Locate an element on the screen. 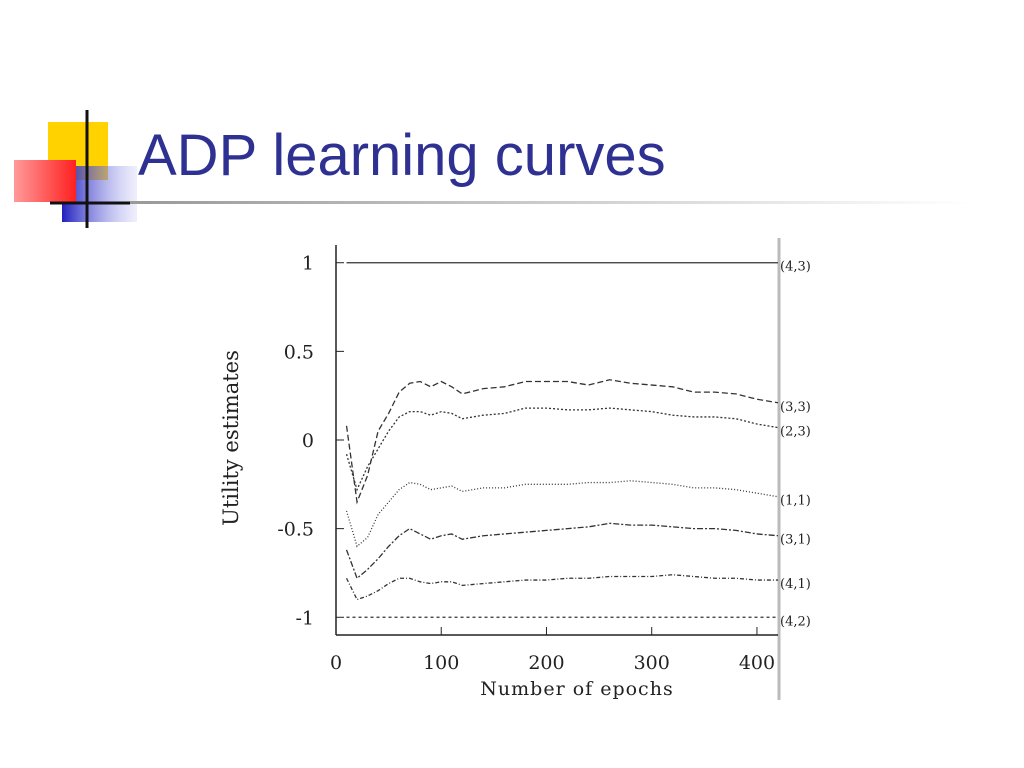  x-axis-label: Number of epochs is located at coordinates (576, 689).